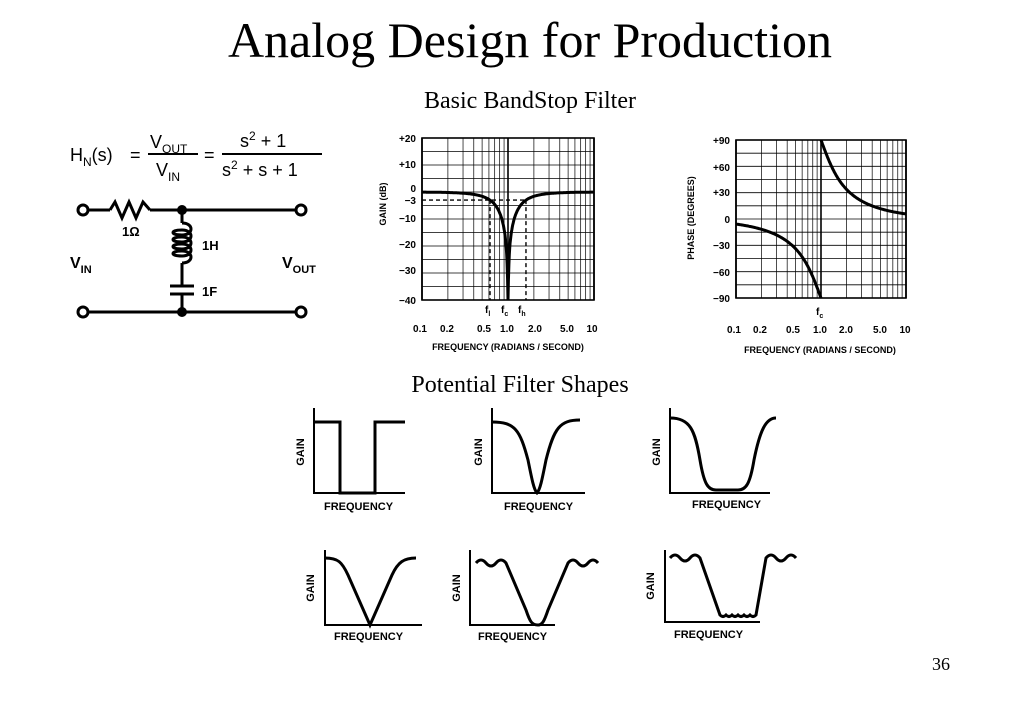 Image resolution: width=1024 pixels, height=711 pixels. What do you see at coordinates (407, 301) in the screenshot?
I see `gain-ytick: −40` at bounding box center [407, 301].